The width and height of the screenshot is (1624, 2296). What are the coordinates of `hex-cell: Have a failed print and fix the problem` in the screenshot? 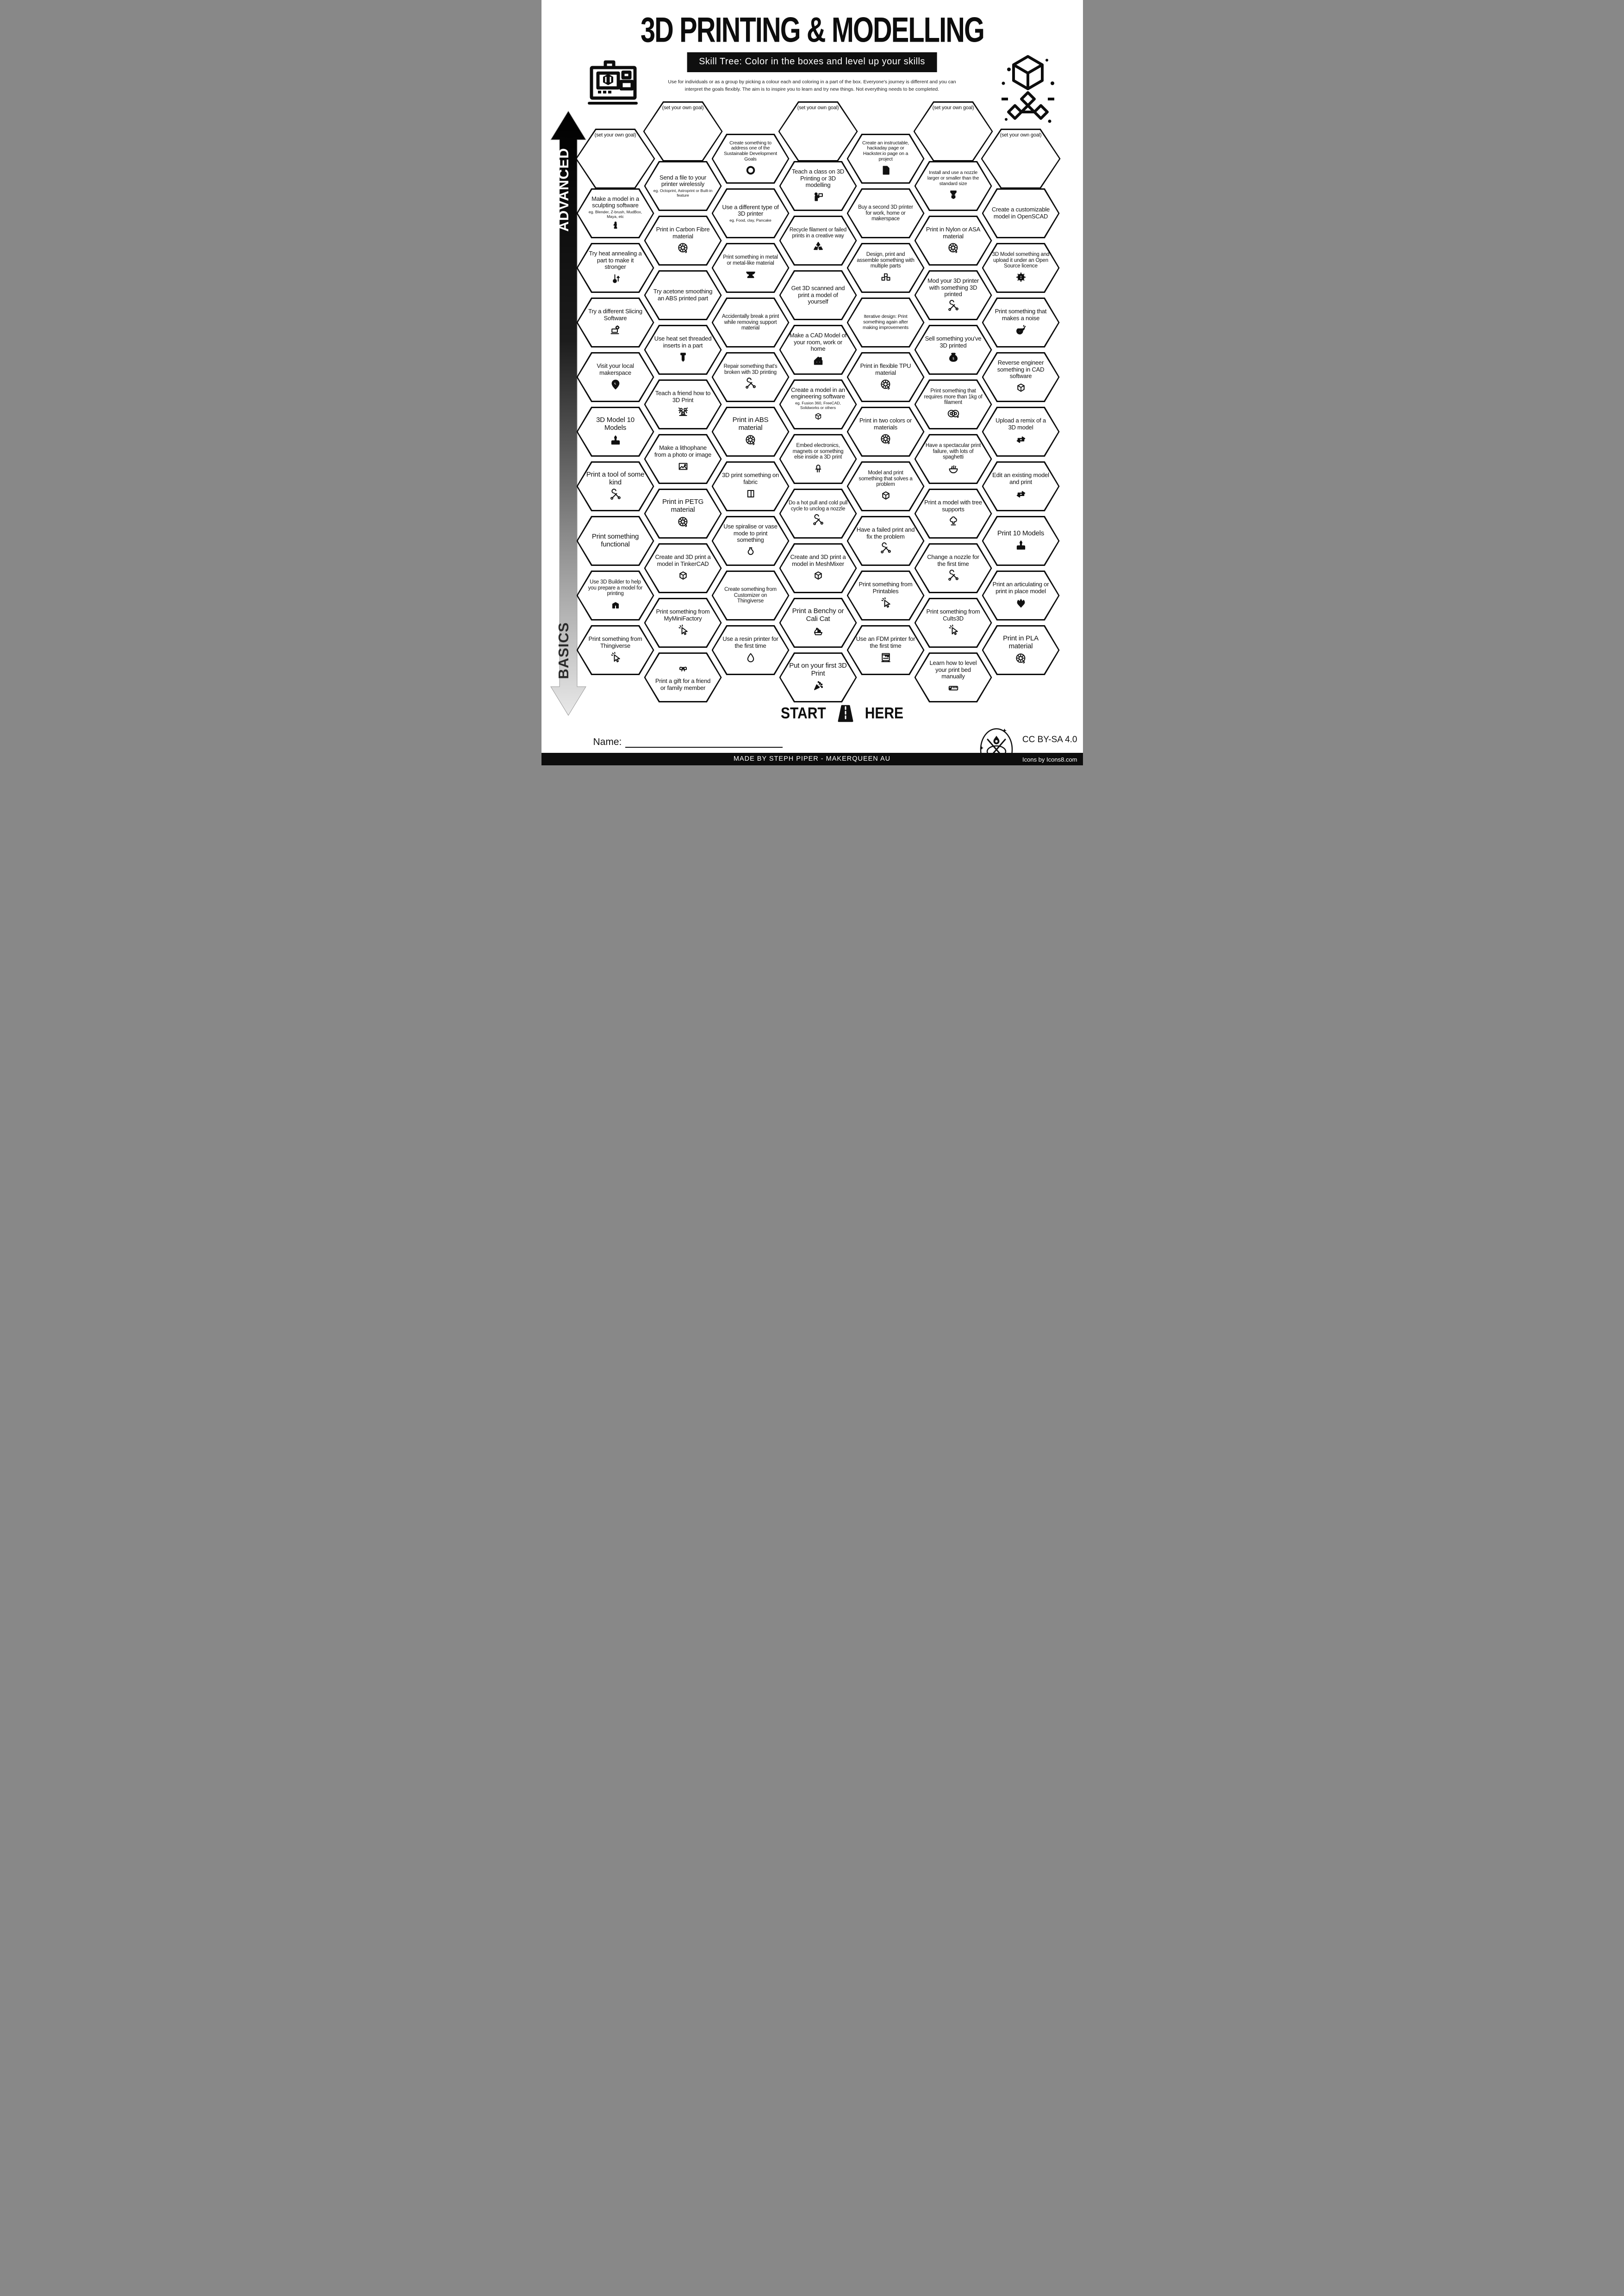 It's located at (885, 541).